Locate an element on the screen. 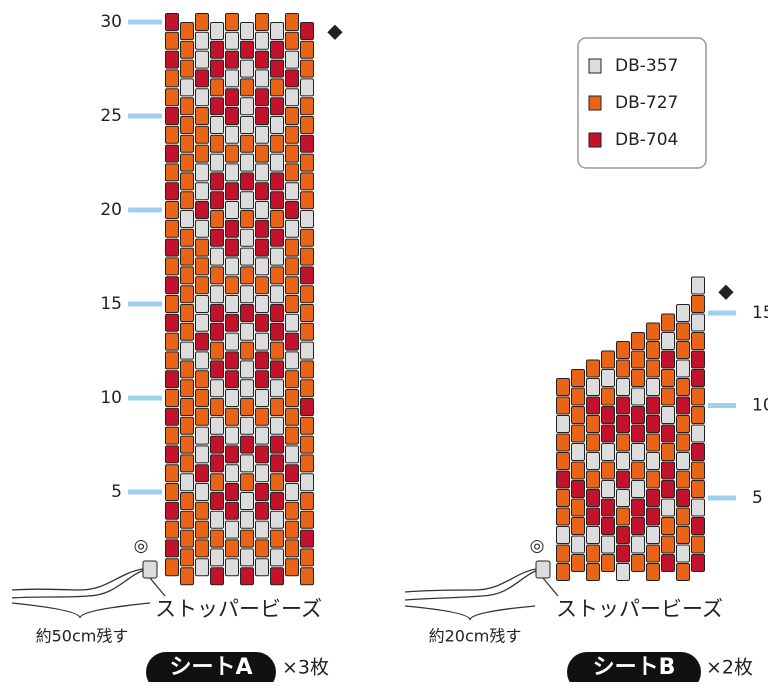  stopper-bead is located at coordinates (543, 569).